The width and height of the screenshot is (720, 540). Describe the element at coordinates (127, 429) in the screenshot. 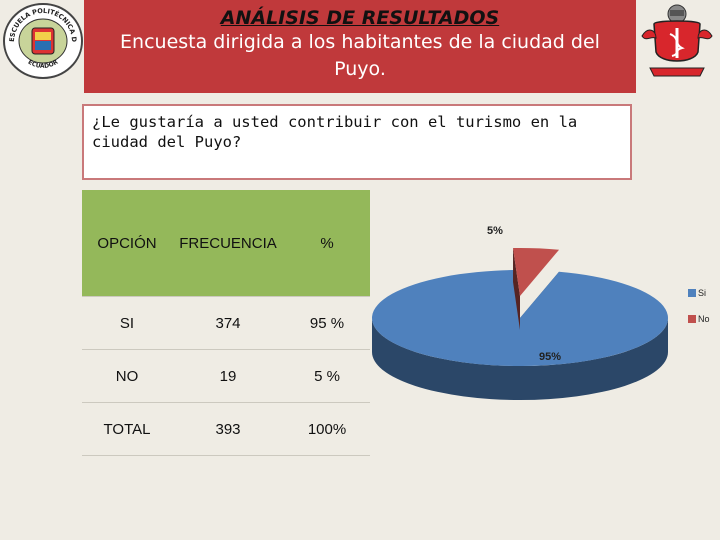

I see `cell-option: TOTAL` at that location.